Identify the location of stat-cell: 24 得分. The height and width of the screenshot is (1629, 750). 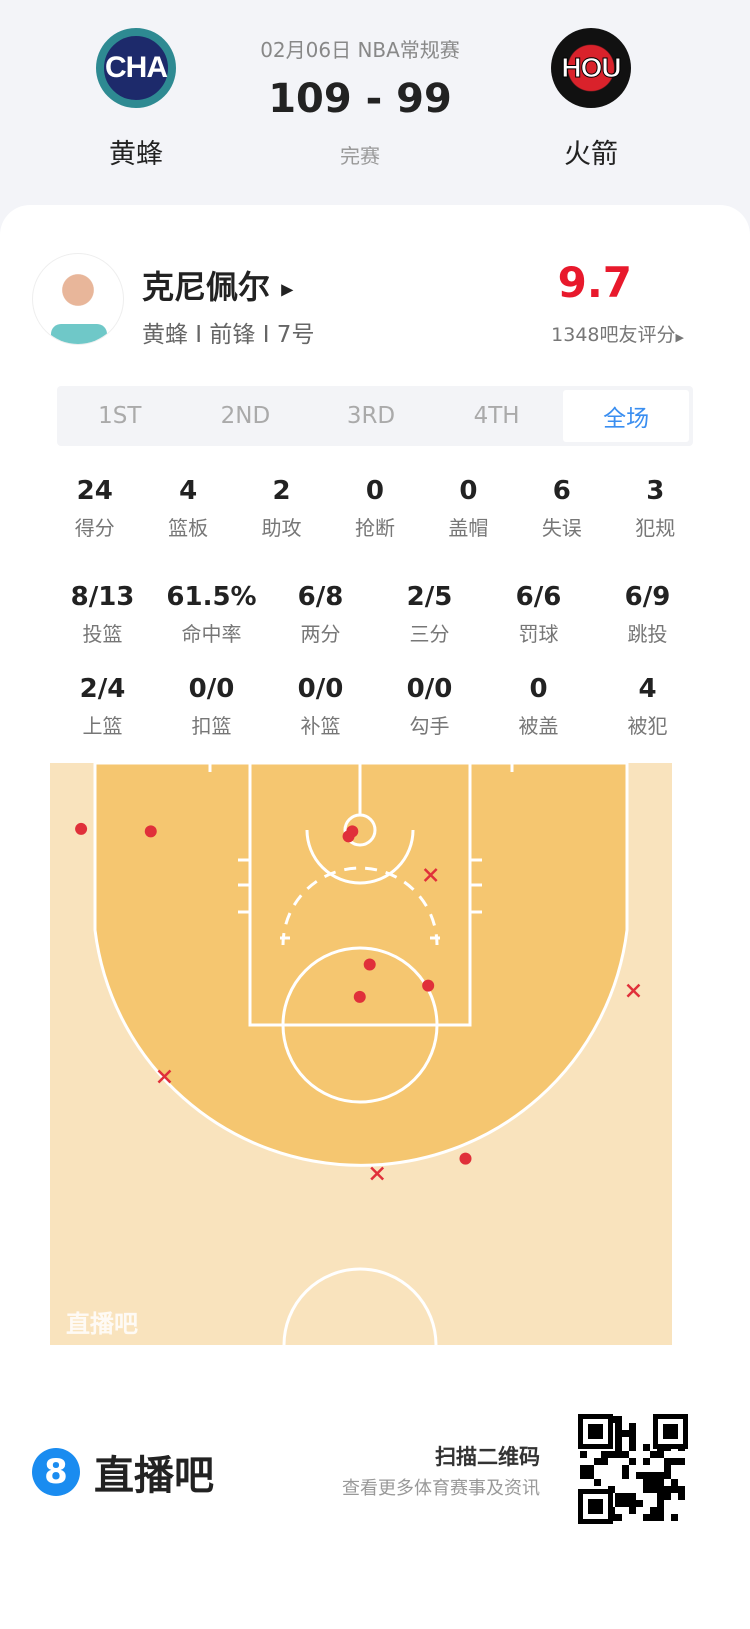
(94, 508).